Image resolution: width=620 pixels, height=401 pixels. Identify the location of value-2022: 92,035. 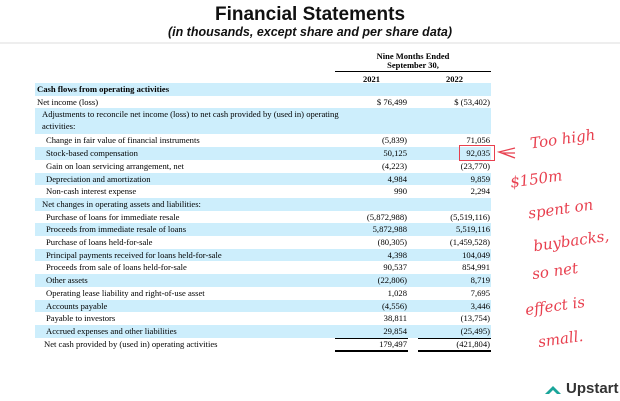
(478, 153).